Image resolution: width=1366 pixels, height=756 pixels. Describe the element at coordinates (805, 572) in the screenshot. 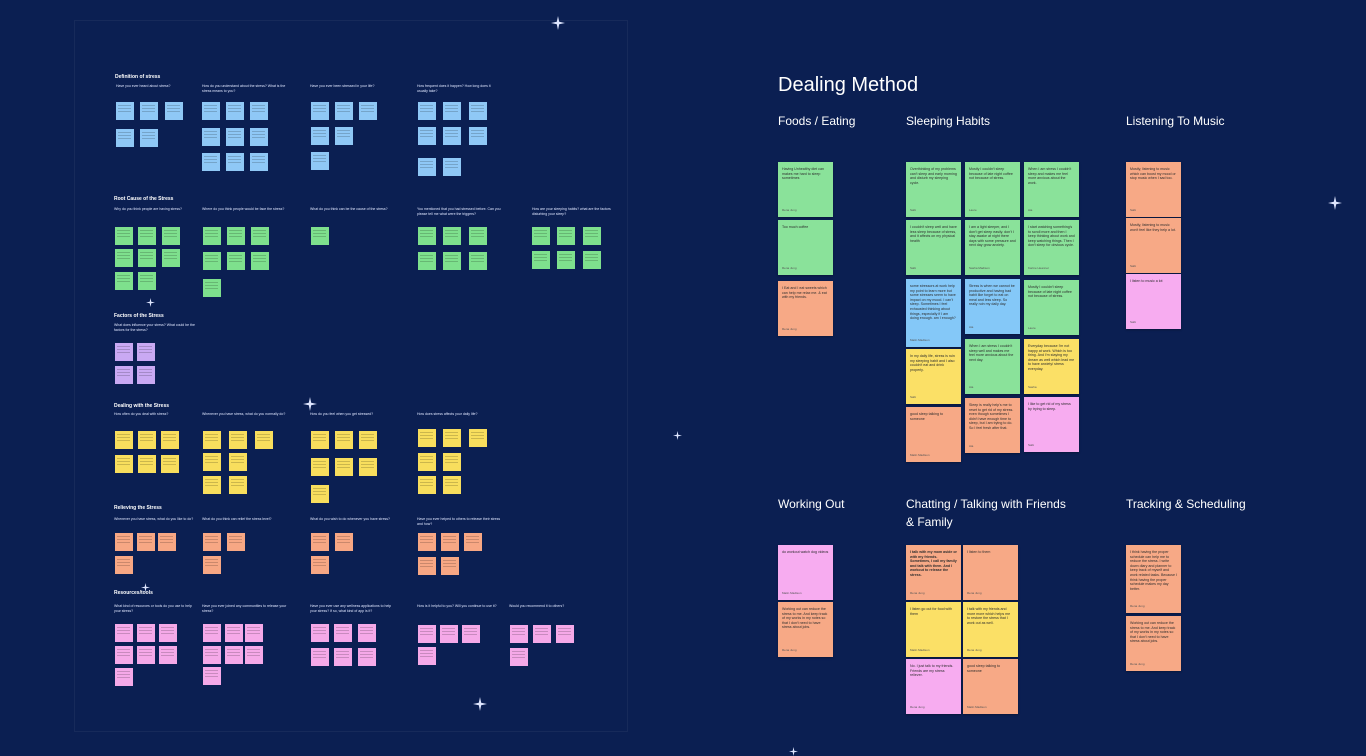

I see `sticky-note: do workout watch dog videos Matin Madison` at that location.